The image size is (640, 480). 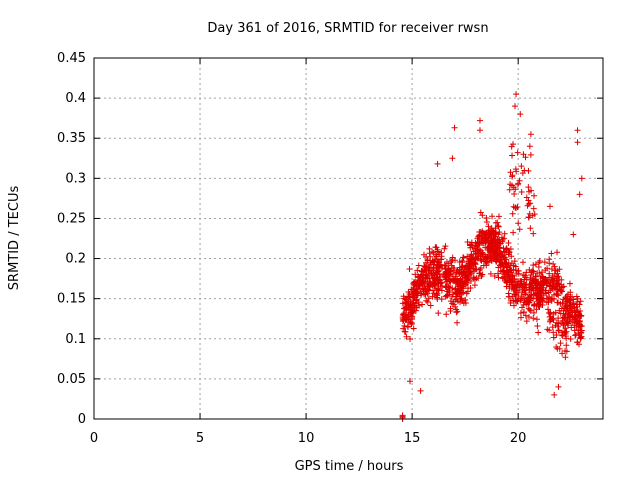 I want to click on x-tick-label: 10, so click(x=306, y=438).